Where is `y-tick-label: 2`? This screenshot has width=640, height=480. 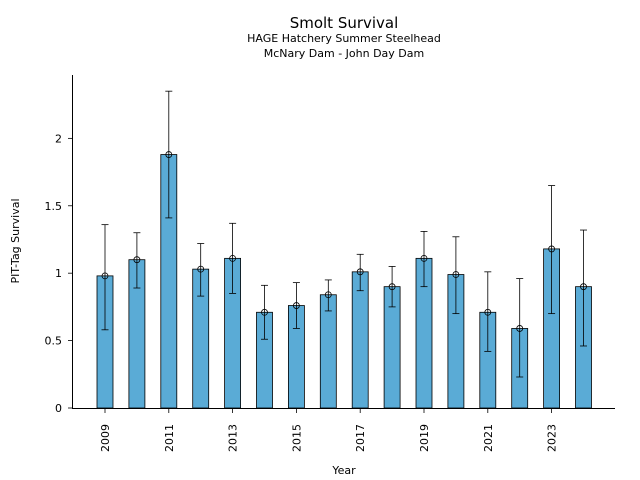 y-tick-label: 2 is located at coordinates (58, 138).